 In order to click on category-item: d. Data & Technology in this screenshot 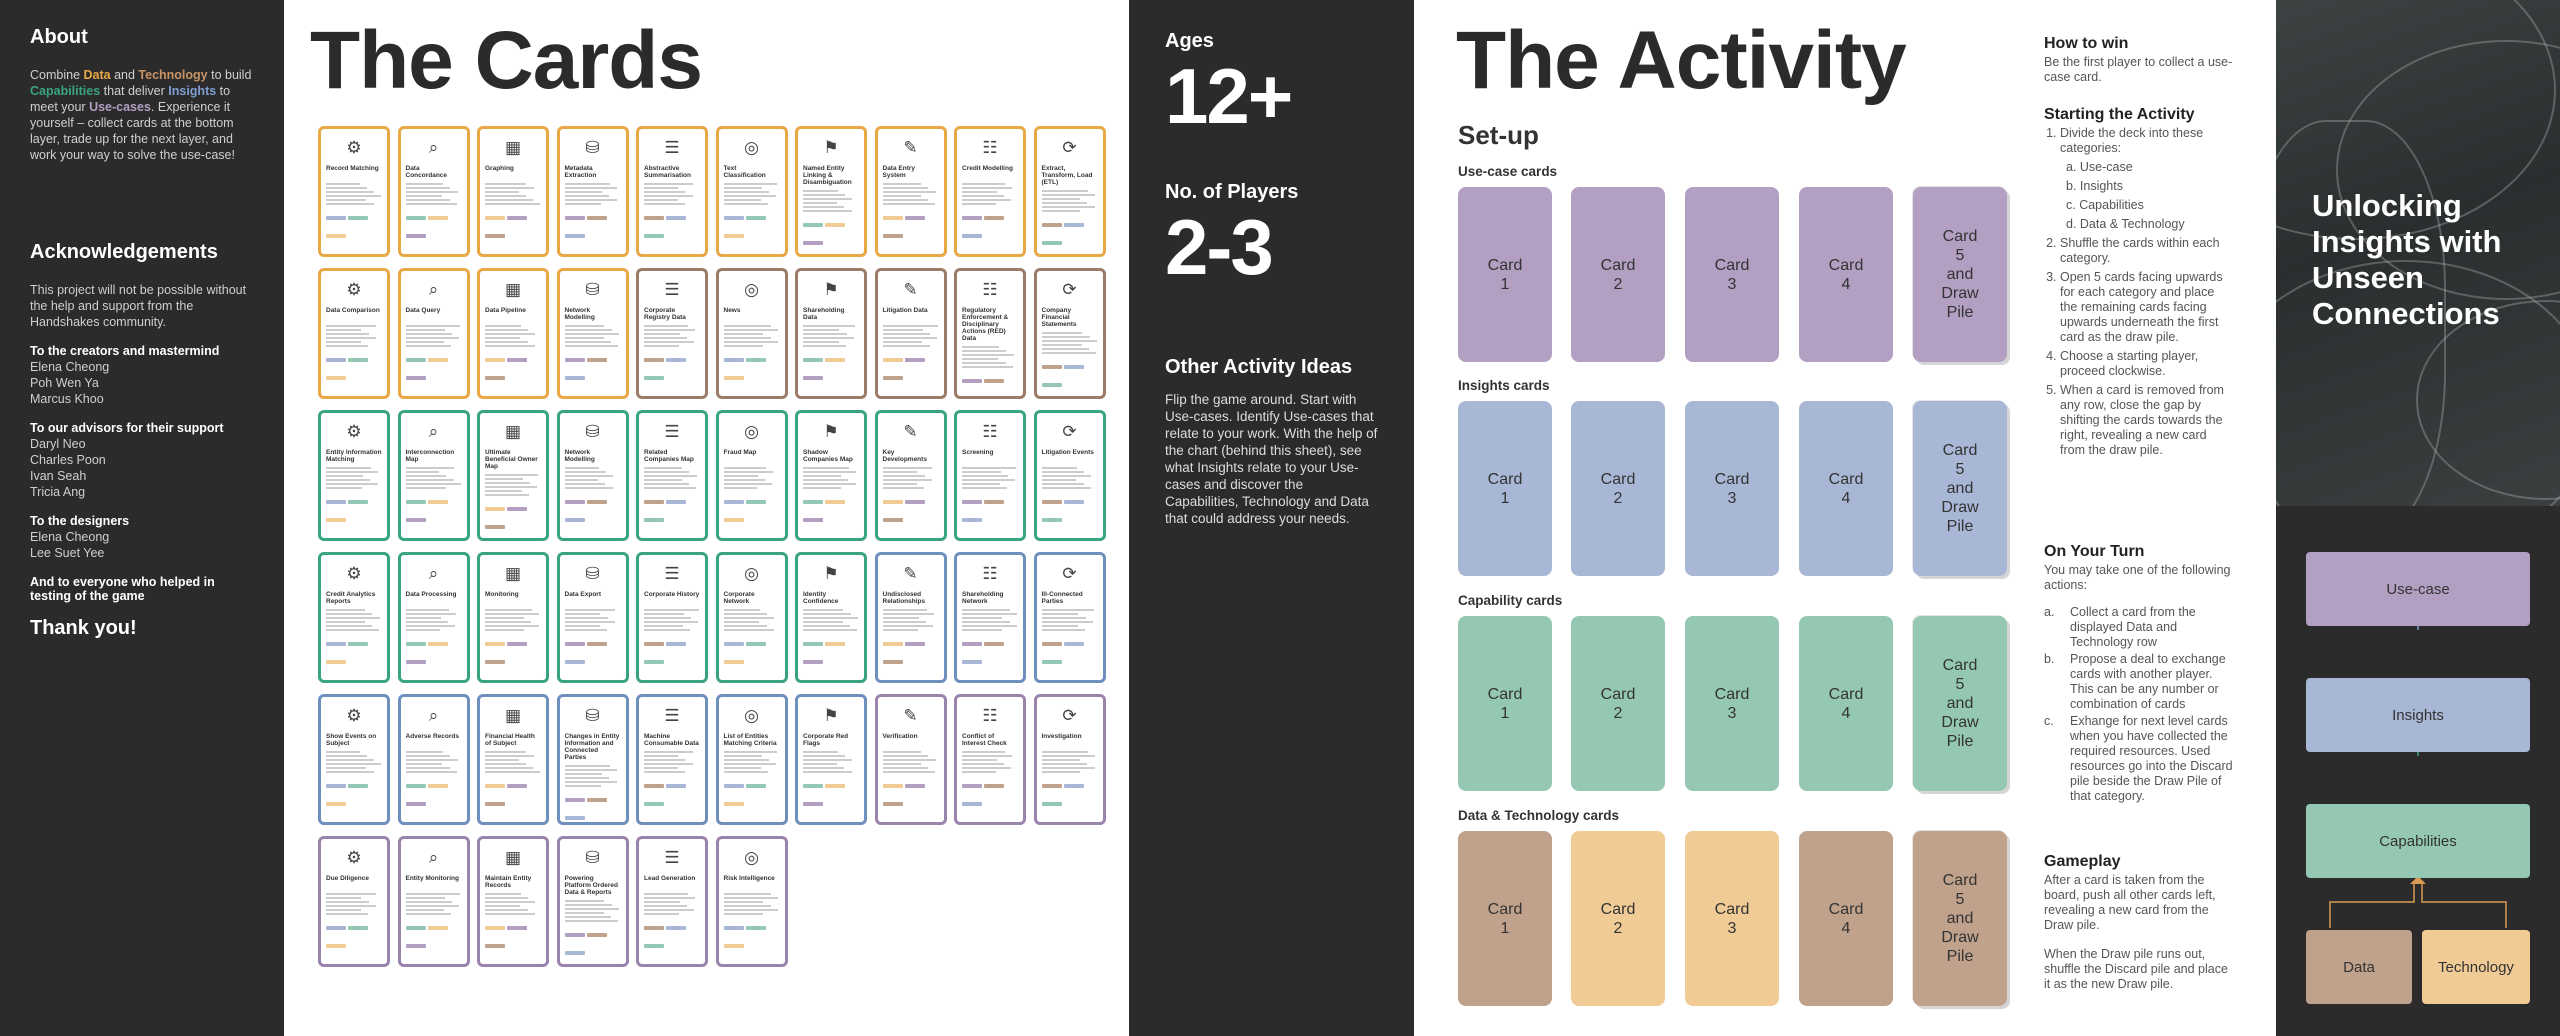, I will do `click(2125, 224)`.